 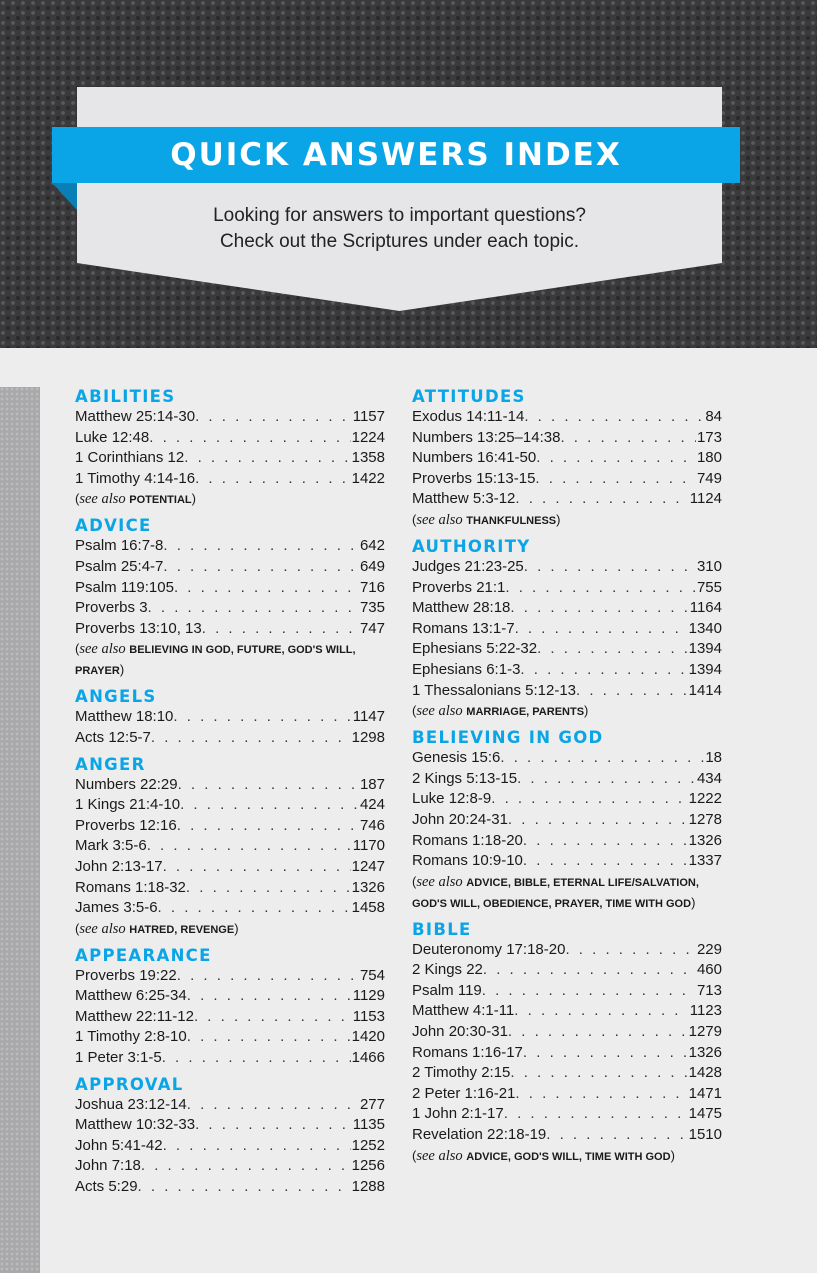 What do you see at coordinates (131, 1037) in the screenshot?
I see `scripture-reference: 1 Timothy 2:8-10` at bounding box center [131, 1037].